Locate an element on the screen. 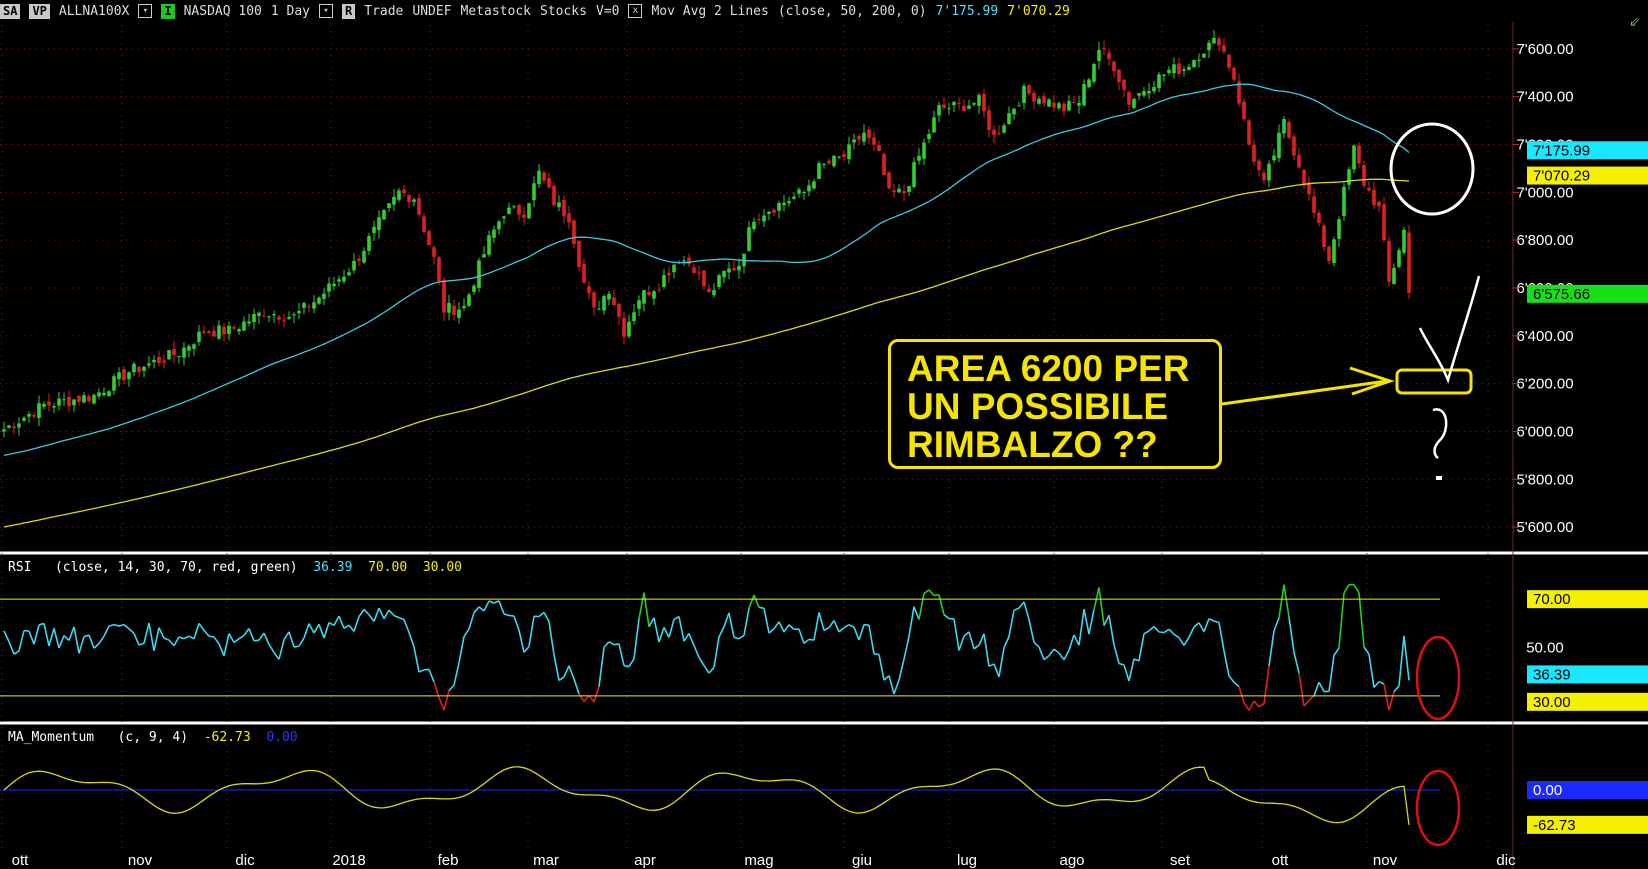  interval-label: 1 Day is located at coordinates (290, 11).